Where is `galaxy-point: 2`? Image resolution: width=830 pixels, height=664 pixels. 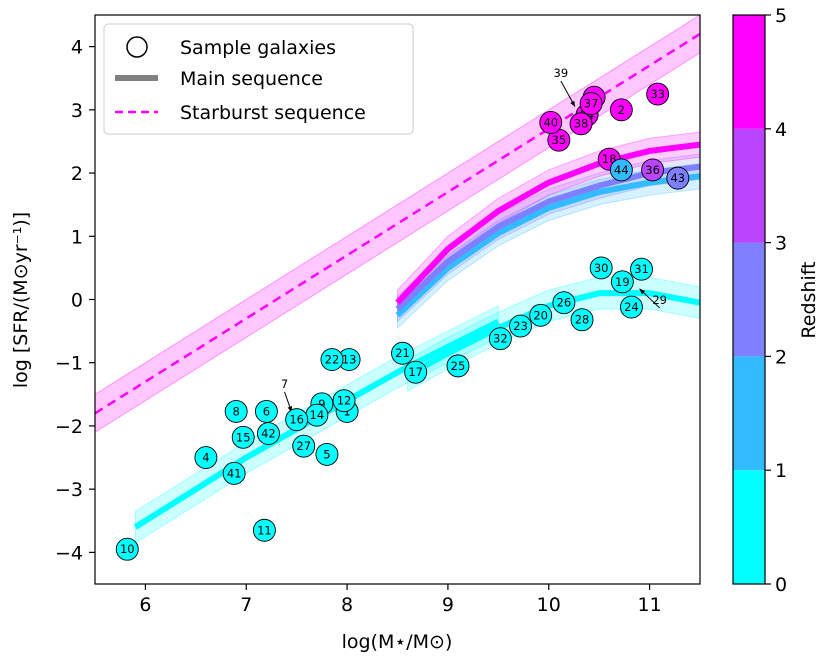 galaxy-point: 2 is located at coordinates (621, 110).